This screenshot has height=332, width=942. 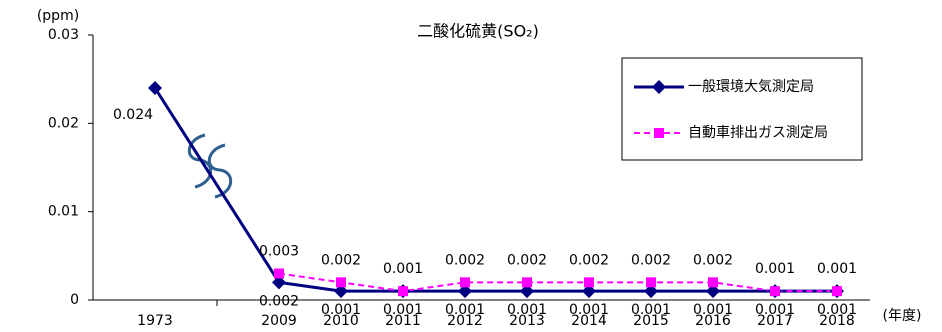 I want to click on x-tick-label: 2014, so click(x=589, y=321).